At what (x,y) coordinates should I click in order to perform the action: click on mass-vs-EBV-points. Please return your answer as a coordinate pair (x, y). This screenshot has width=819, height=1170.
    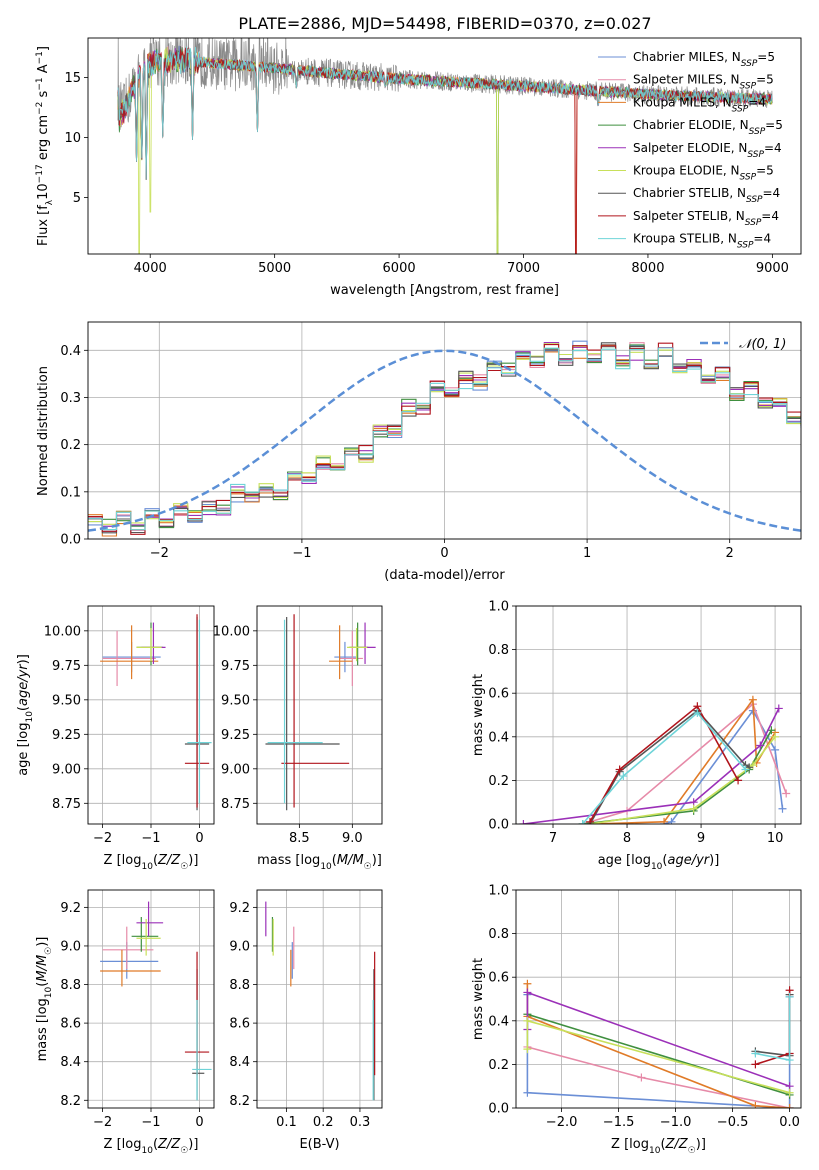
    Looking at the image, I should click on (320, 1001).